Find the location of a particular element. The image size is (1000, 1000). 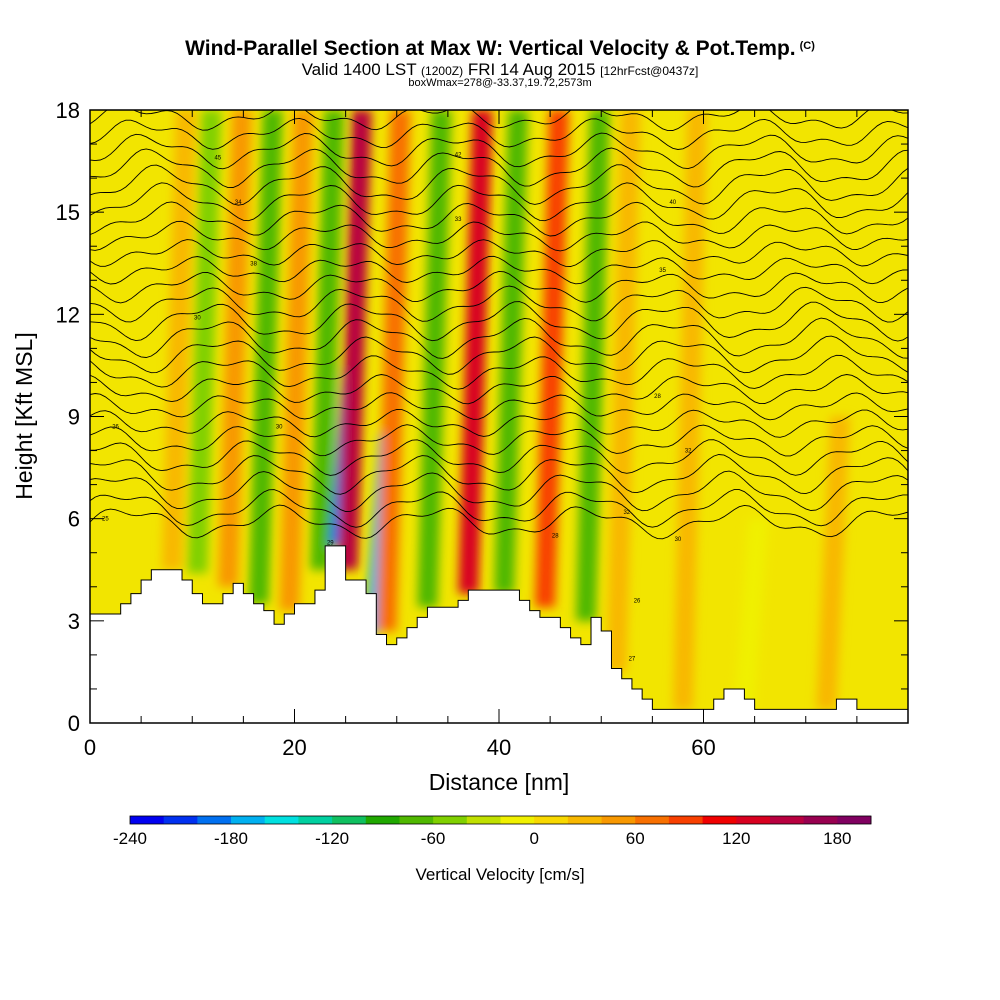

contour-label: 35 is located at coordinates (662, 271).